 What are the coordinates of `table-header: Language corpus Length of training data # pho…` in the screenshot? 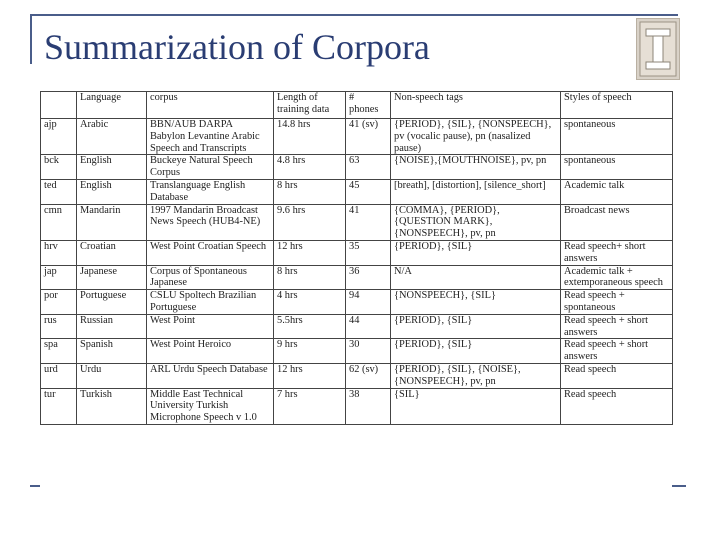 It's located at (356, 105).